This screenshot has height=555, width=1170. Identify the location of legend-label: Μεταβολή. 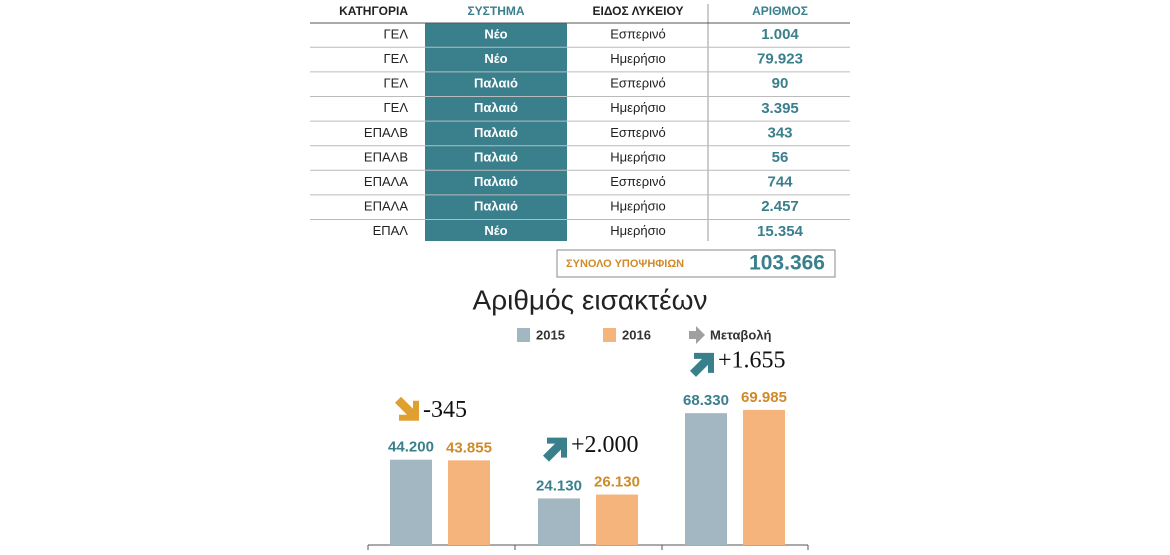
(741, 334).